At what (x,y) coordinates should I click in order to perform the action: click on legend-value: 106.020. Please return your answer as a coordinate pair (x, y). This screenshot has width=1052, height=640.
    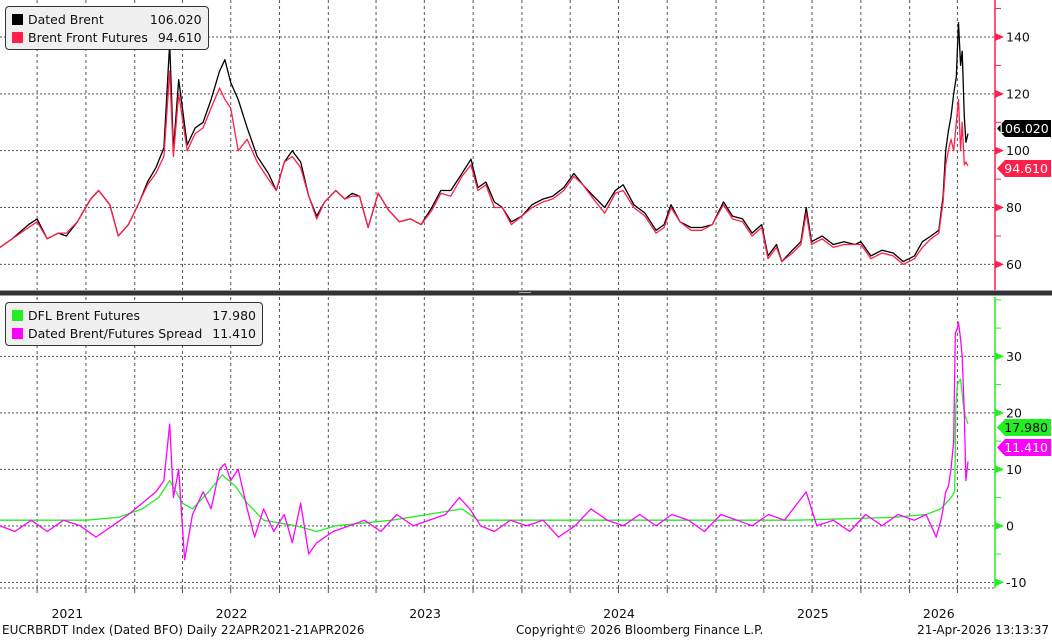
    Looking at the image, I should click on (175, 19).